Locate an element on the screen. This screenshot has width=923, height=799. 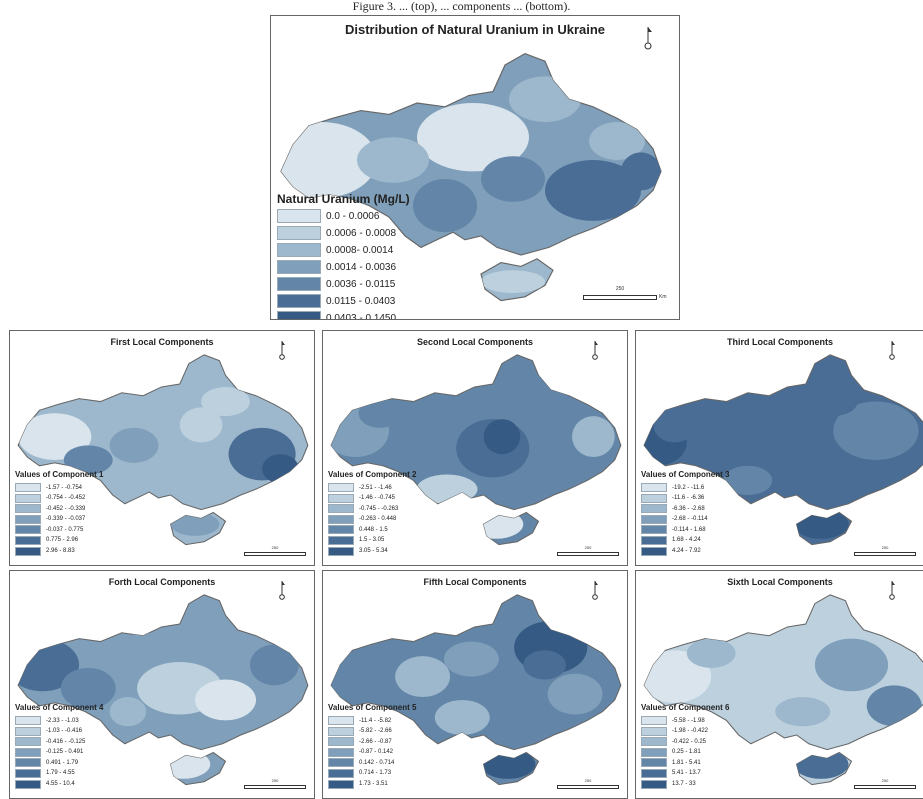
legend-item: -0.125 - 0.491 is located at coordinates (59, 752).